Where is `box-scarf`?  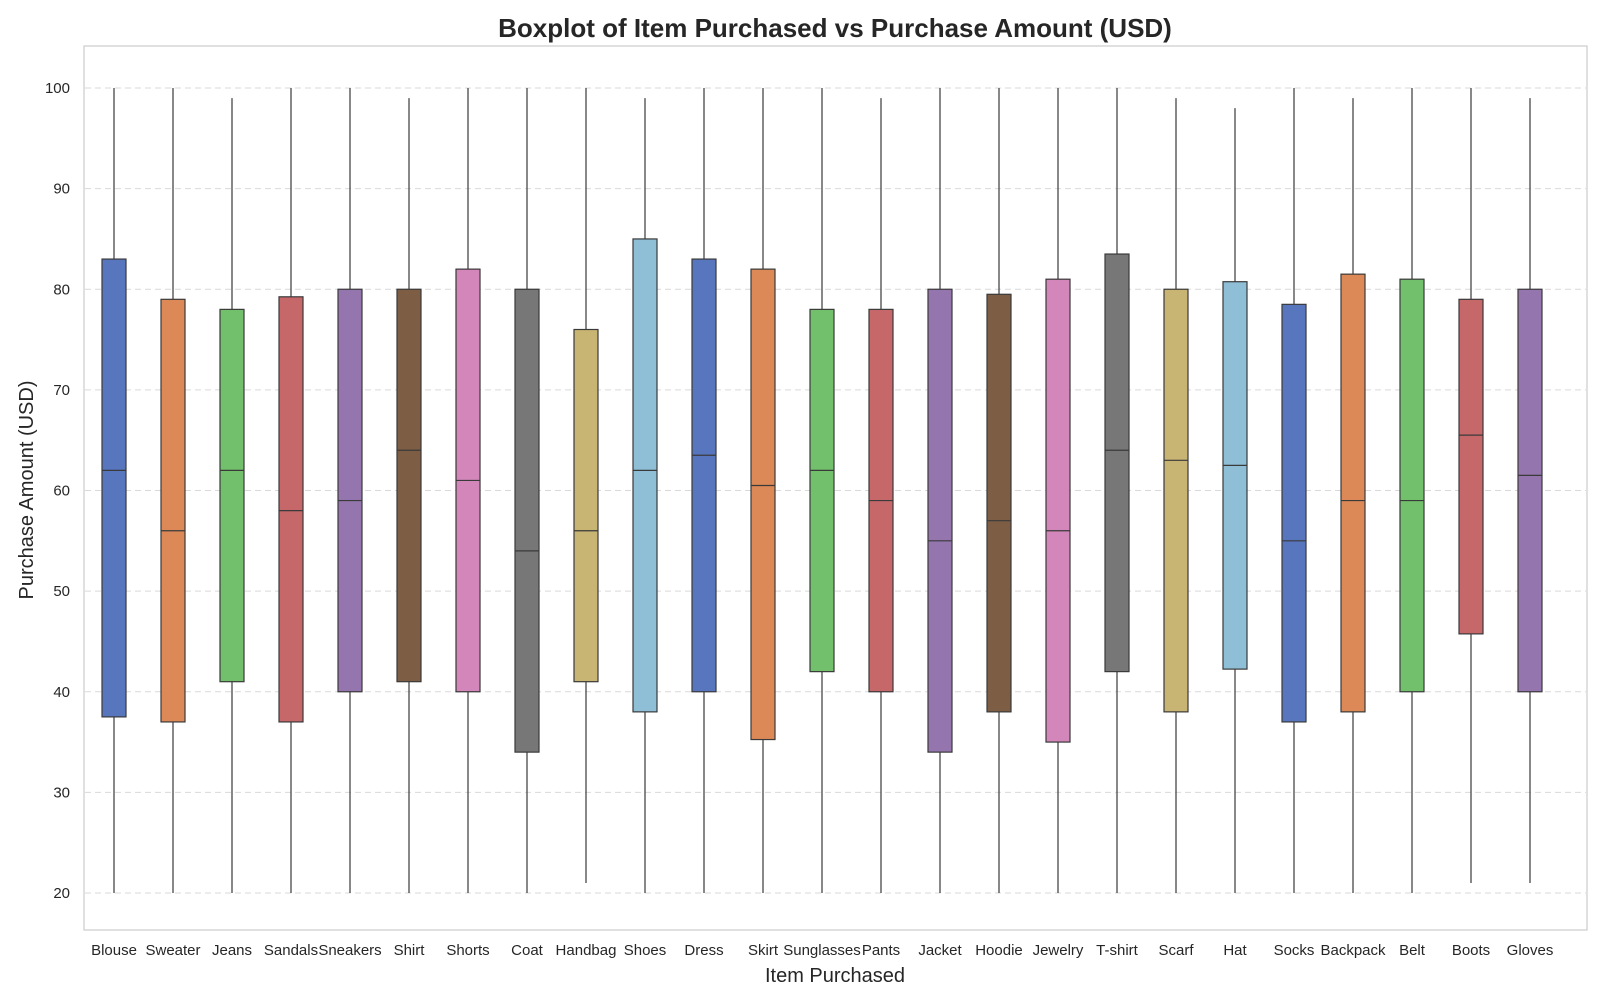 box-scarf is located at coordinates (1176, 495).